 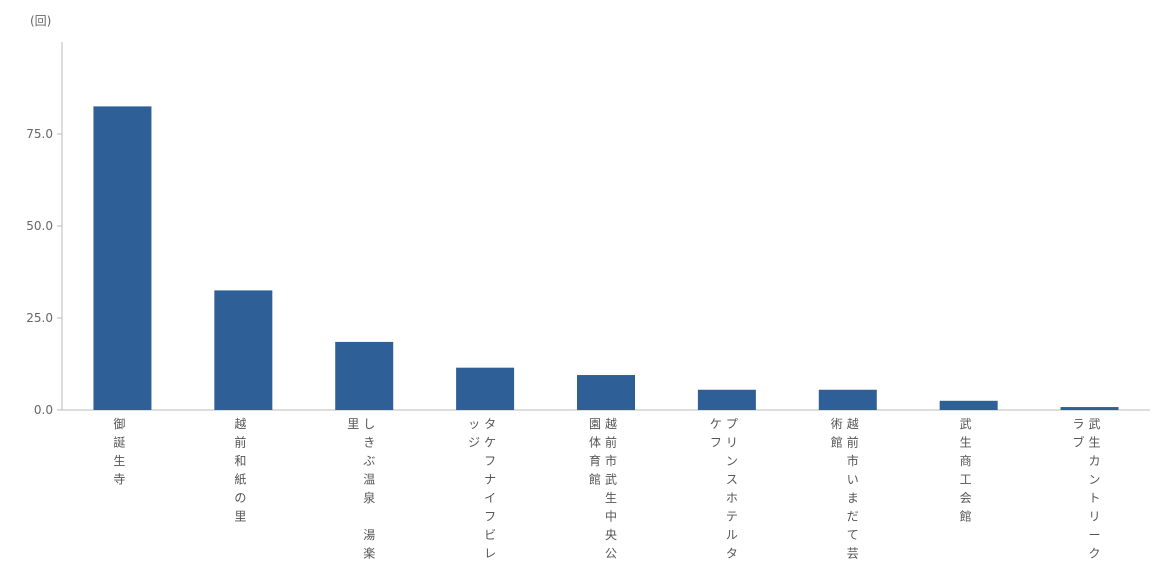 What do you see at coordinates (1095, 498) in the screenshot?
I see `svg-text: ト` at bounding box center [1095, 498].